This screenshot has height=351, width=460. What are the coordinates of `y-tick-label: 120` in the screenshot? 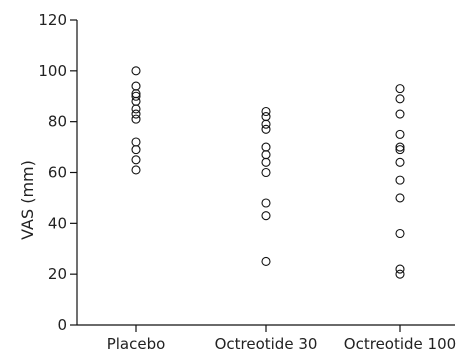 It's located at (52, 20).